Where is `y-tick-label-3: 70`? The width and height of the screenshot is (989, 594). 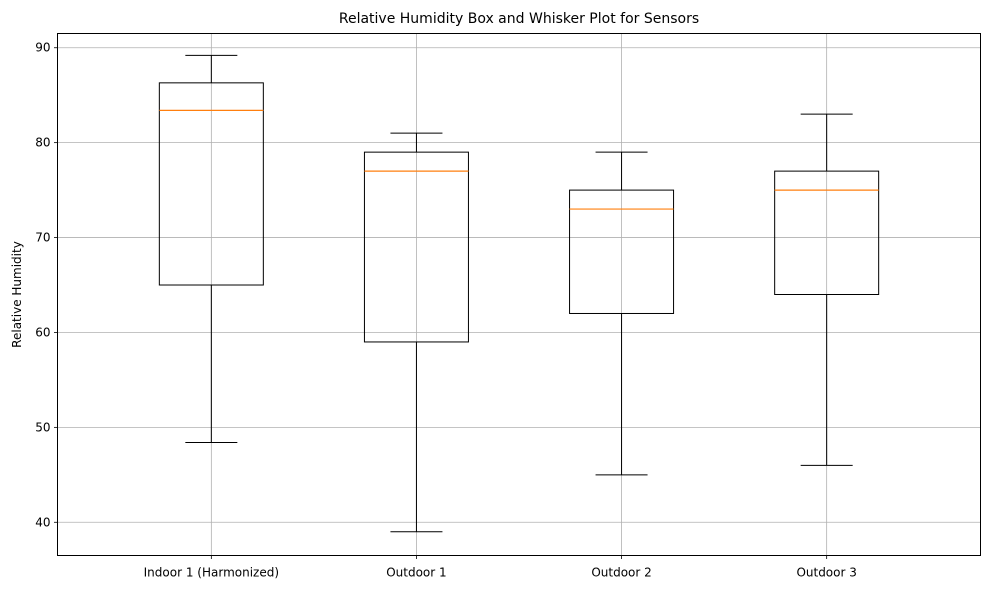 y-tick-label-3: 70 is located at coordinates (42, 238).